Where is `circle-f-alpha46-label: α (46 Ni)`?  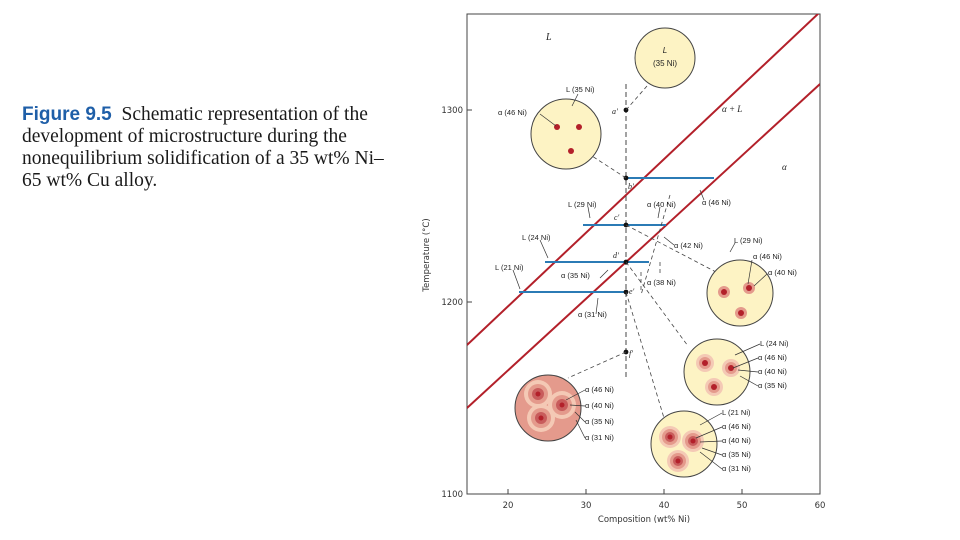
circle-f-alpha46-label: α (46 Ni) is located at coordinates (599, 389).